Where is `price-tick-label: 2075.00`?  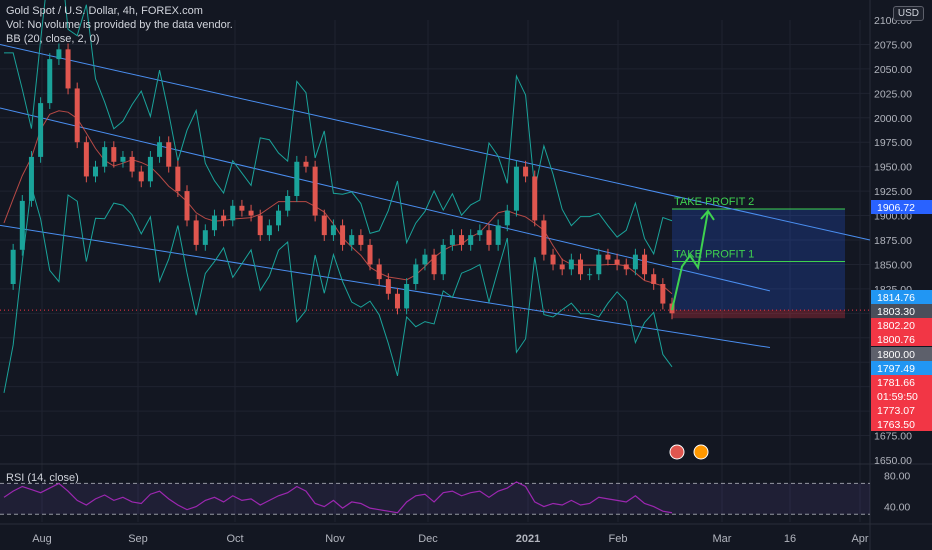 price-tick-label: 2075.00 is located at coordinates (893, 45).